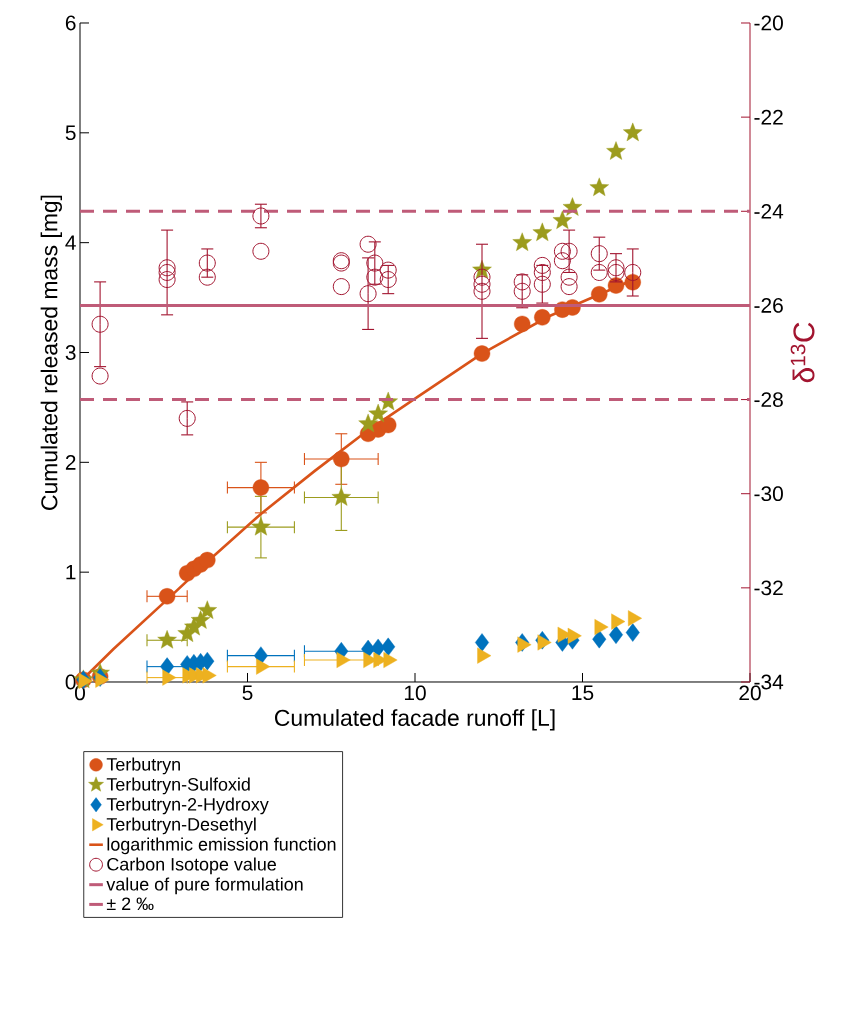  Describe the element at coordinates (204, 886) in the screenshot. I see `legend-label: value of pure formulation` at that location.